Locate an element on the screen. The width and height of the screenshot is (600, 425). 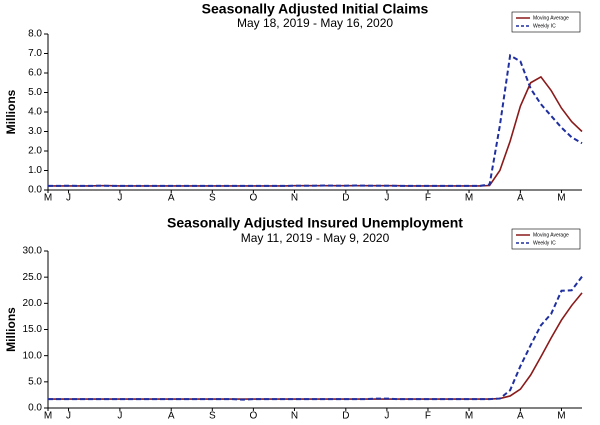
y-tick-label: 20.0 is located at coordinates (33, 303).